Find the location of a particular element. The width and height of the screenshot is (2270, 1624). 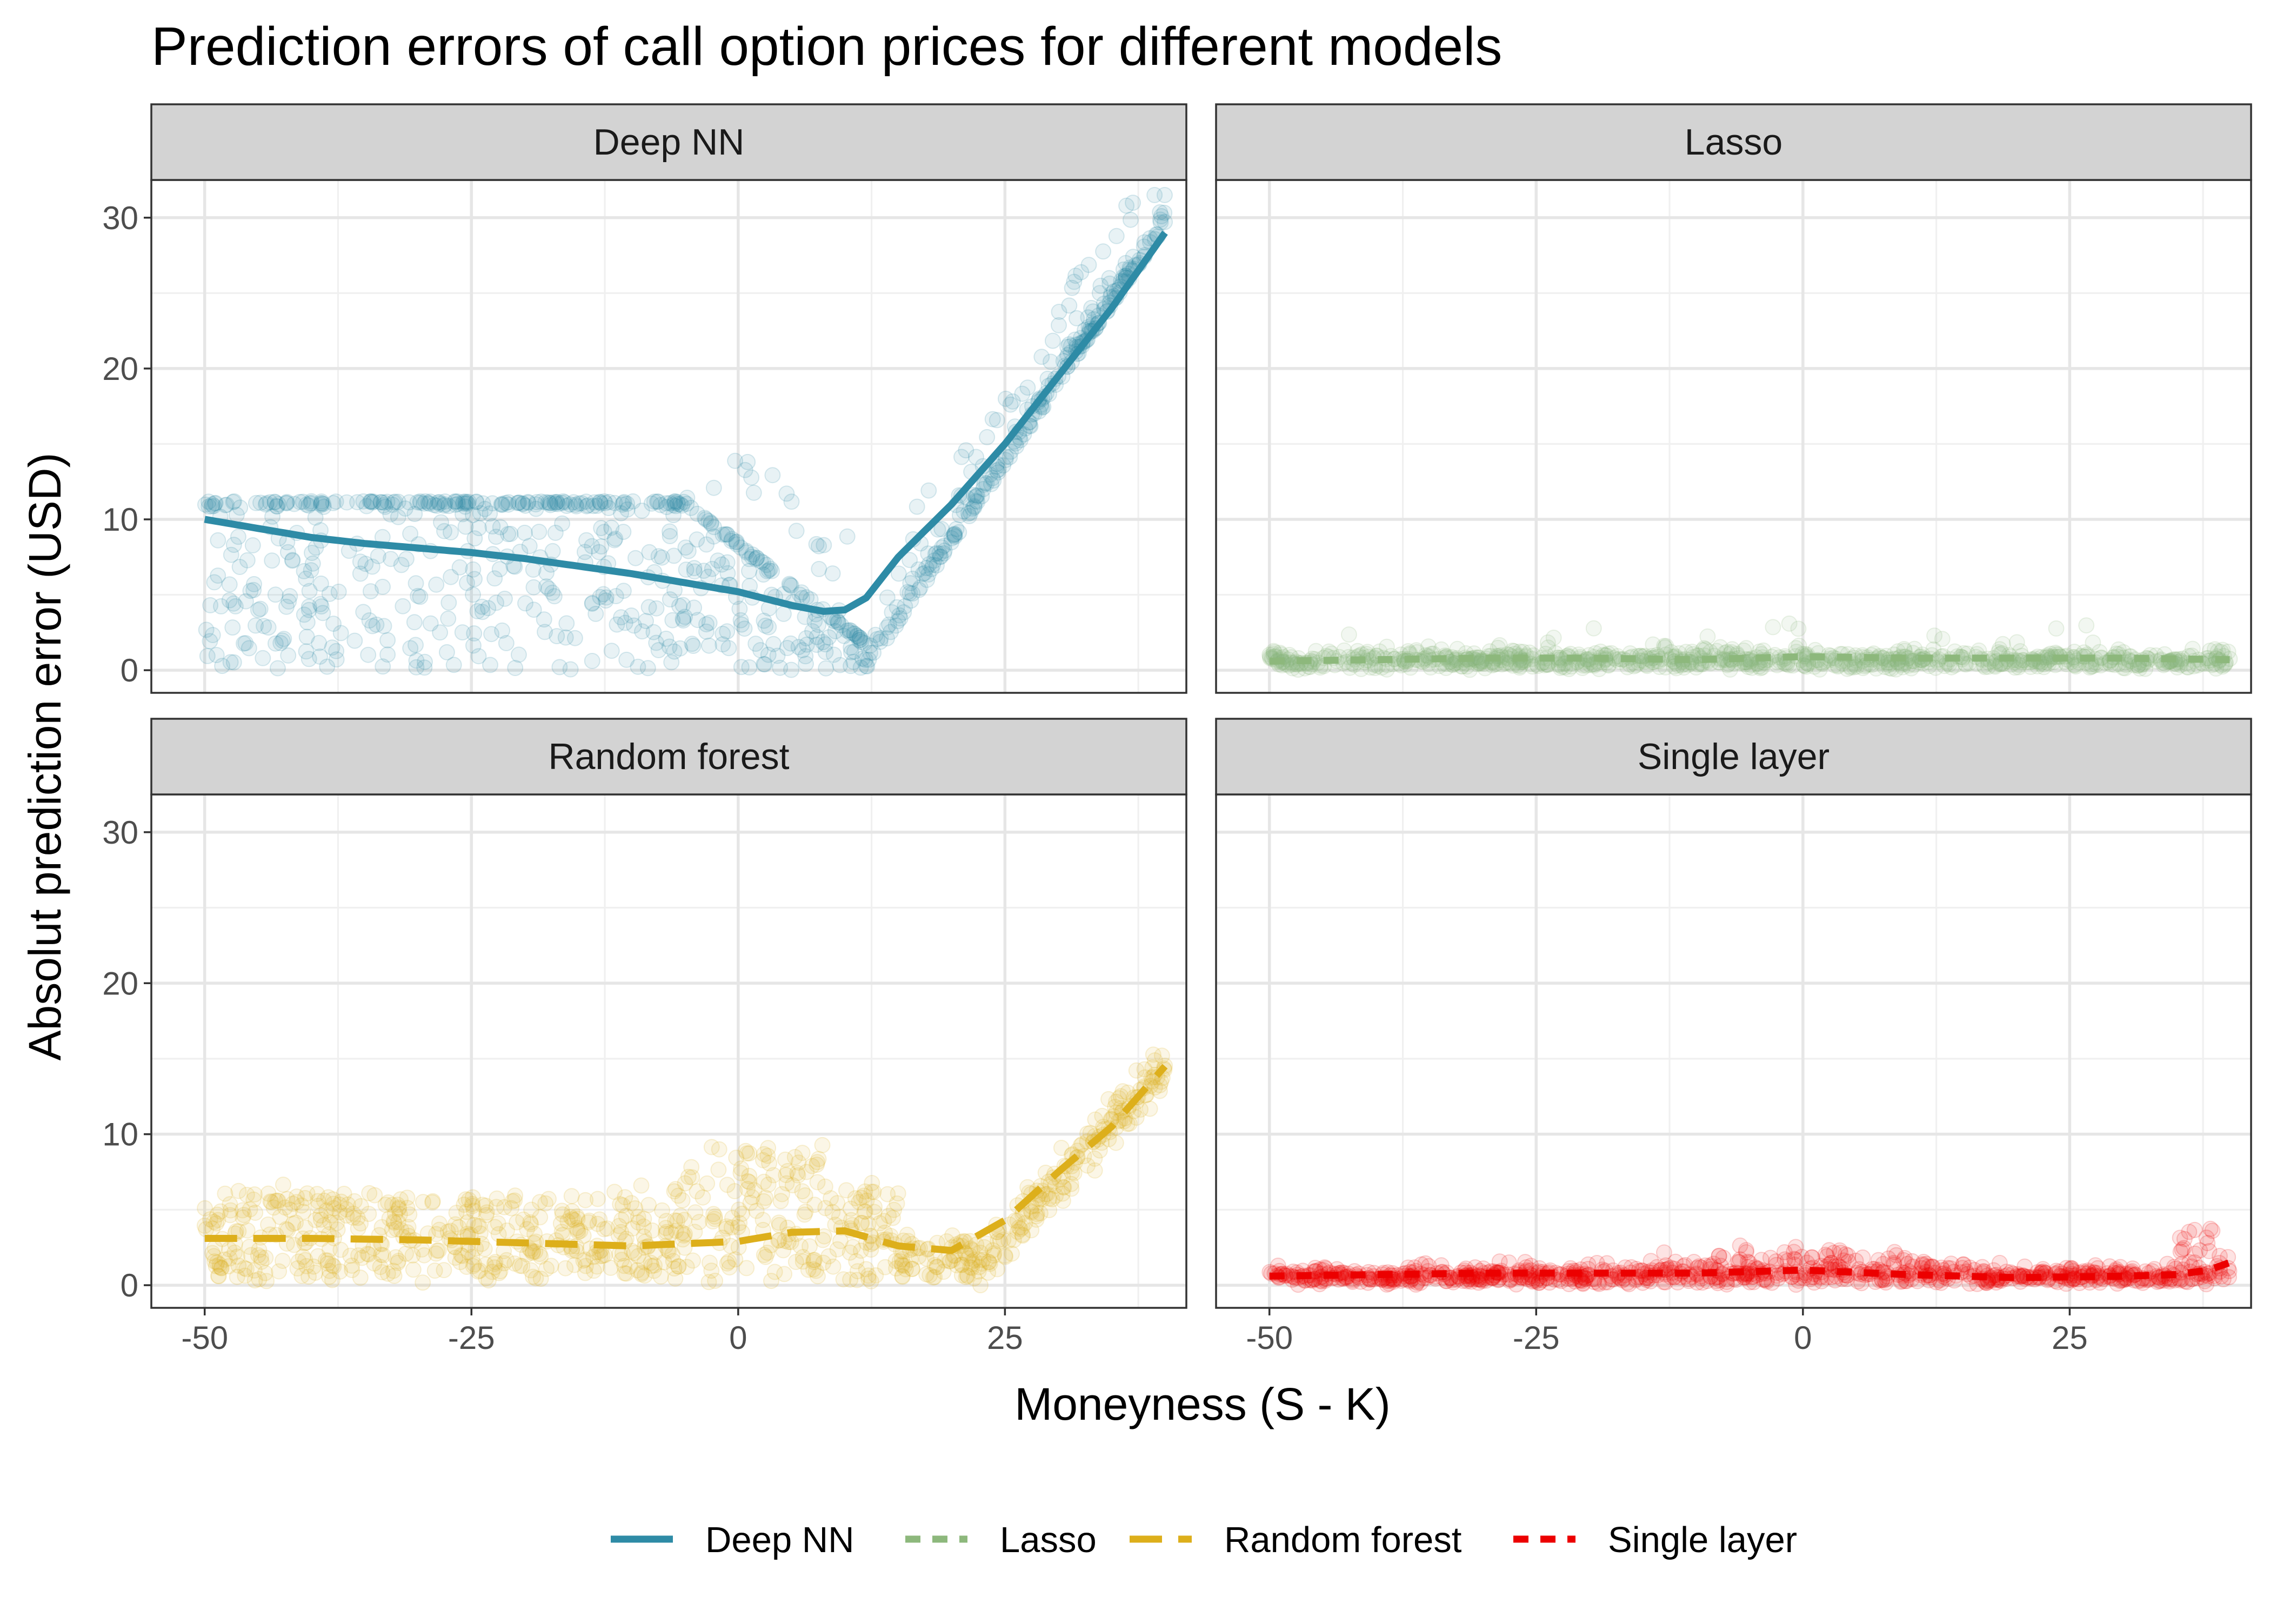

legend-label: Deep NN is located at coordinates (779, 1540).